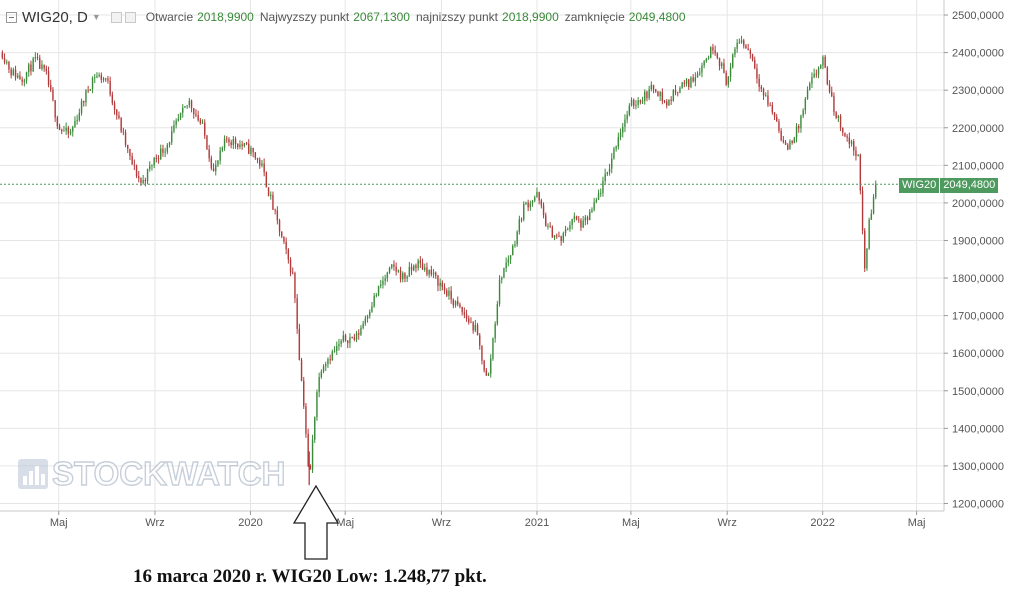 The image size is (1020, 611). What do you see at coordinates (822, 523) in the screenshot?
I see `x-tick-label: 2022` at bounding box center [822, 523].